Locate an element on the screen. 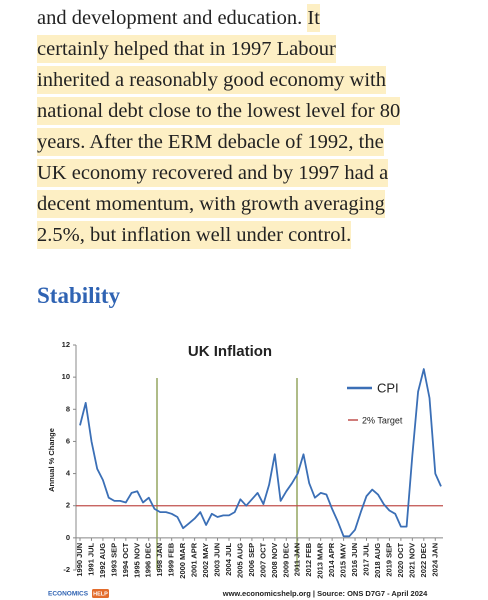  logo-badge is located at coordinates (100, 593).